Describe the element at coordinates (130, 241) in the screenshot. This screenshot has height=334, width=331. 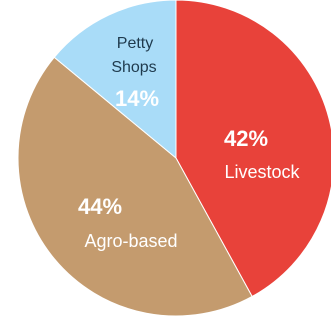
I see `data-label-agro-based-name-0: Agro-based` at that location.